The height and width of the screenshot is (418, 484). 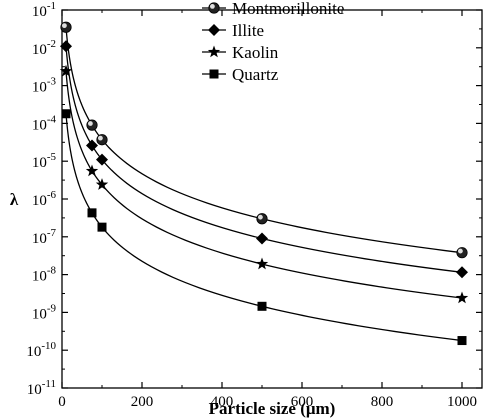 What do you see at coordinates (44, 10) in the screenshot?
I see `y-tick-label: 10⁻¹` at bounding box center [44, 10].